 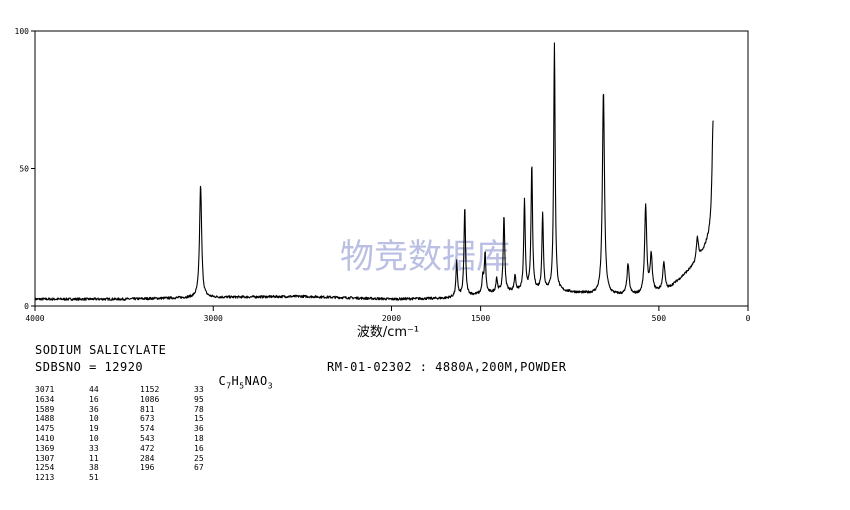 What do you see at coordinates (34, 318) in the screenshot?
I see `x-tick-label: 4000` at bounding box center [34, 318].